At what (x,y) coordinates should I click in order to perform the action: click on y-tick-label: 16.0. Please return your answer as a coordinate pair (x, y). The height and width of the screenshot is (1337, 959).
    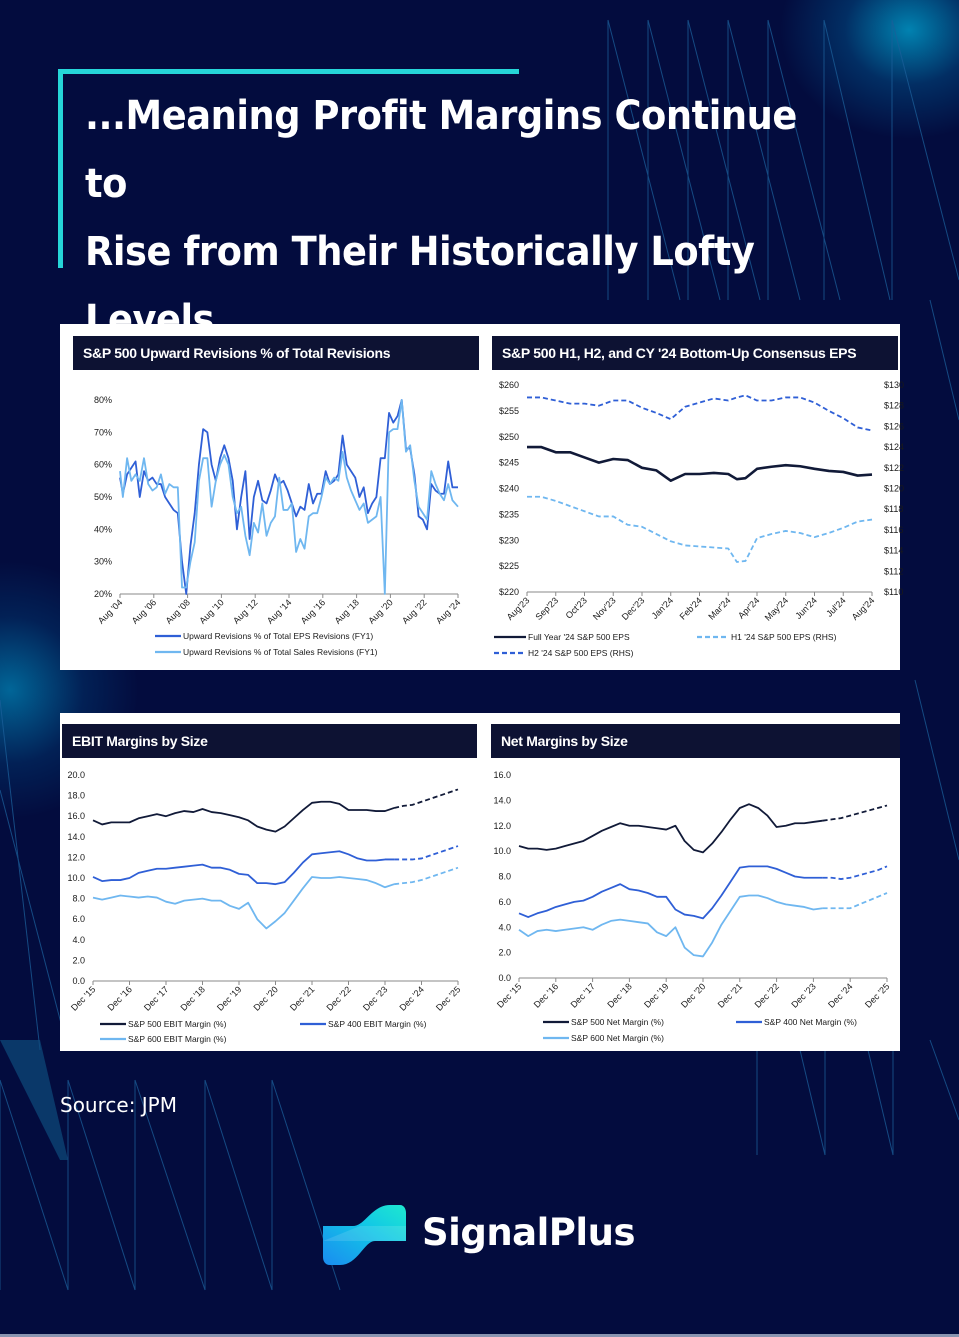
    Looking at the image, I should click on (502, 775).